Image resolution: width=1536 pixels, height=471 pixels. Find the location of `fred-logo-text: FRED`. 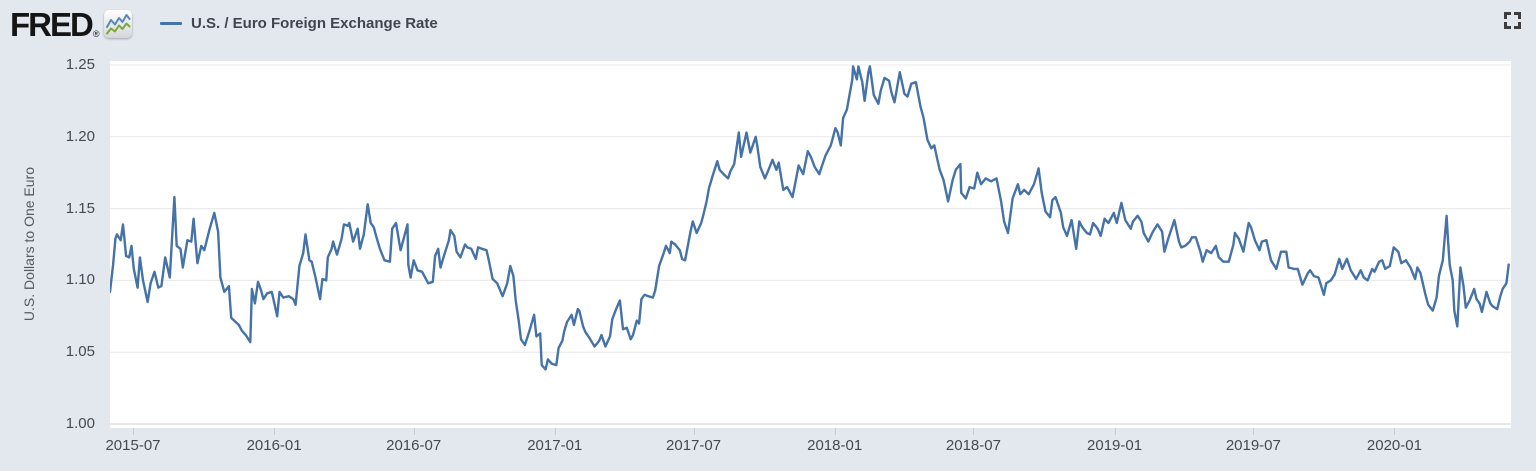

fred-logo-text: FRED is located at coordinates (52, 24).